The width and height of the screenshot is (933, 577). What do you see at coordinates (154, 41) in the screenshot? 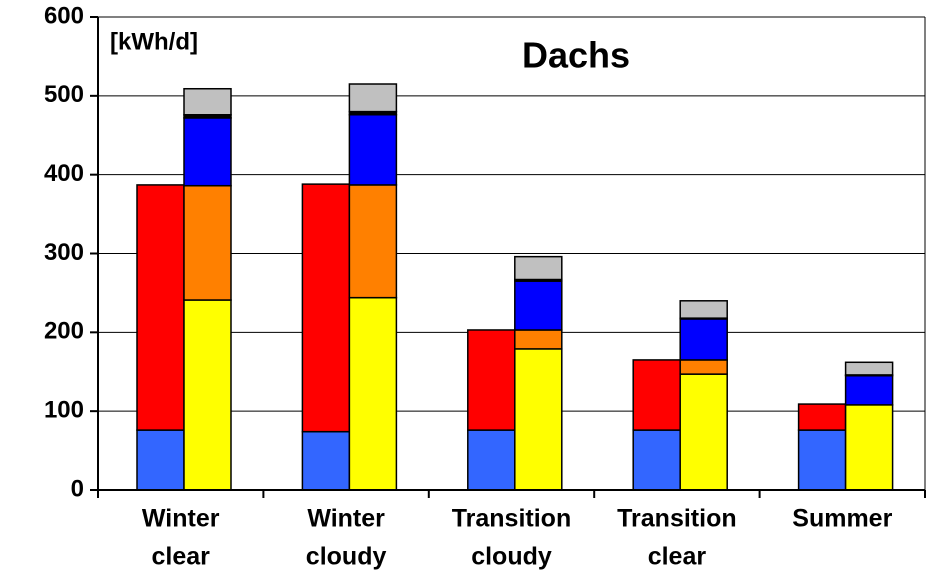
I see `unit-annotation: [kWh/d]` at bounding box center [154, 41].